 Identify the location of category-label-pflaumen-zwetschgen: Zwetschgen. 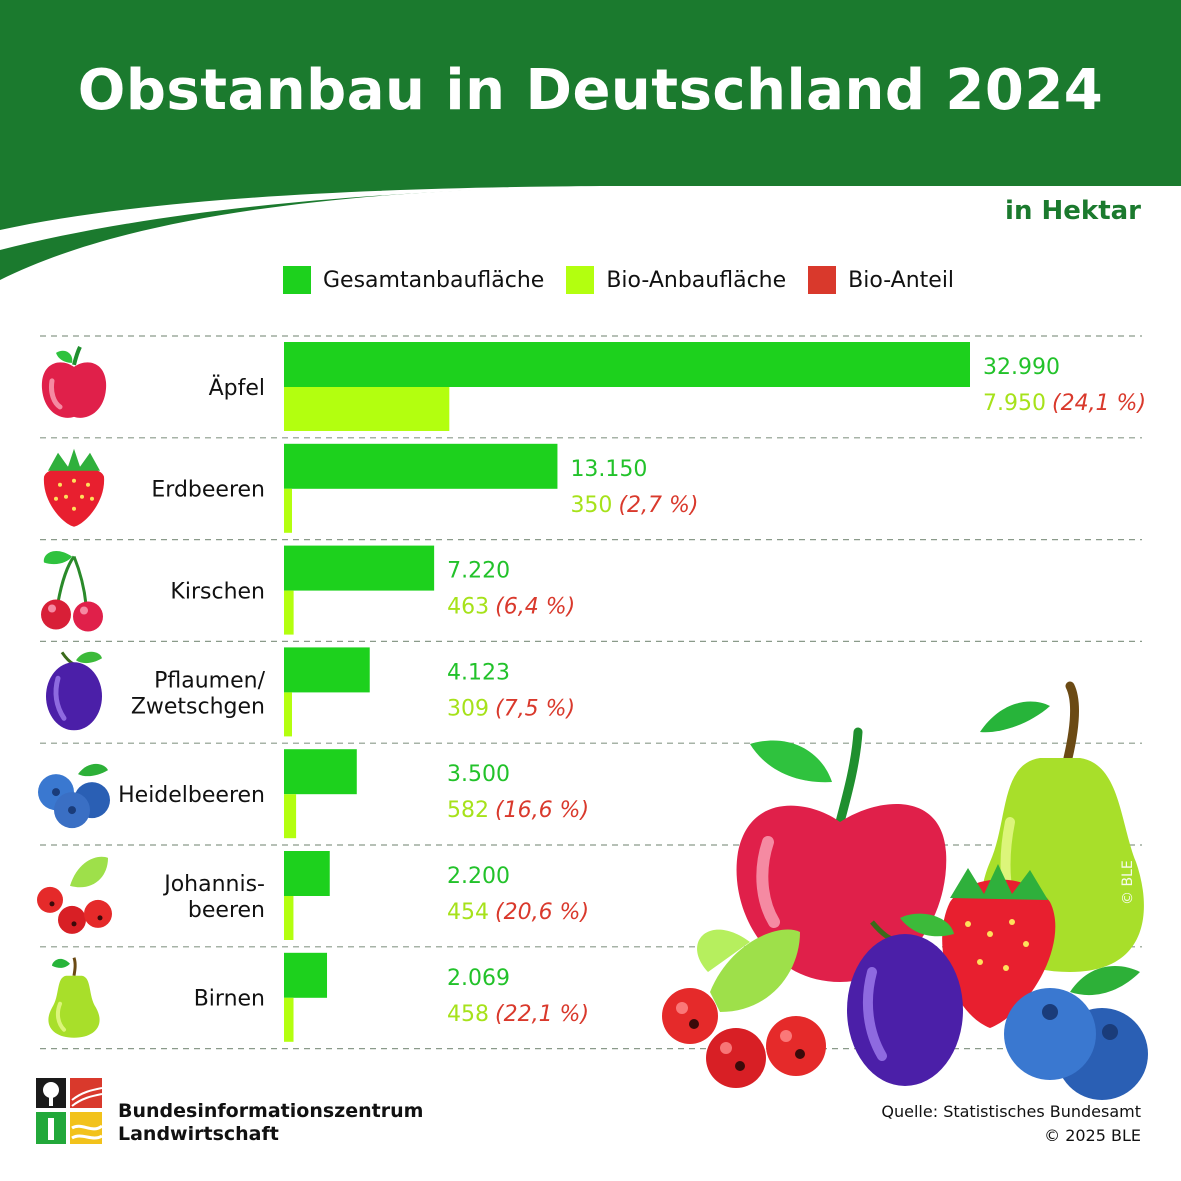
(198, 706).